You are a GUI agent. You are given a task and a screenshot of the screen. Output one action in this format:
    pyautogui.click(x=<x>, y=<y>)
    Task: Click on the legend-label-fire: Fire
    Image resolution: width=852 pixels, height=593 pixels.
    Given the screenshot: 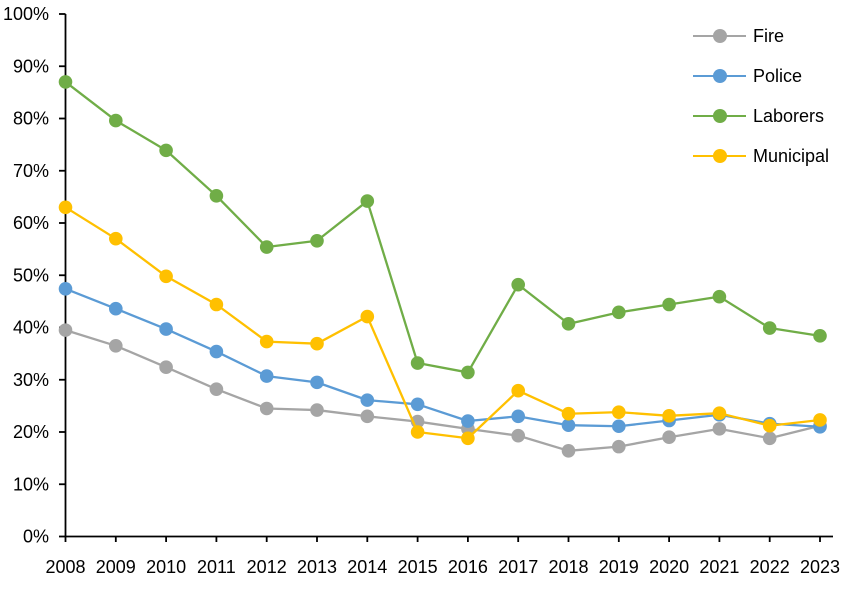 What is the action you would take?
    pyautogui.click(x=768, y=35)
    